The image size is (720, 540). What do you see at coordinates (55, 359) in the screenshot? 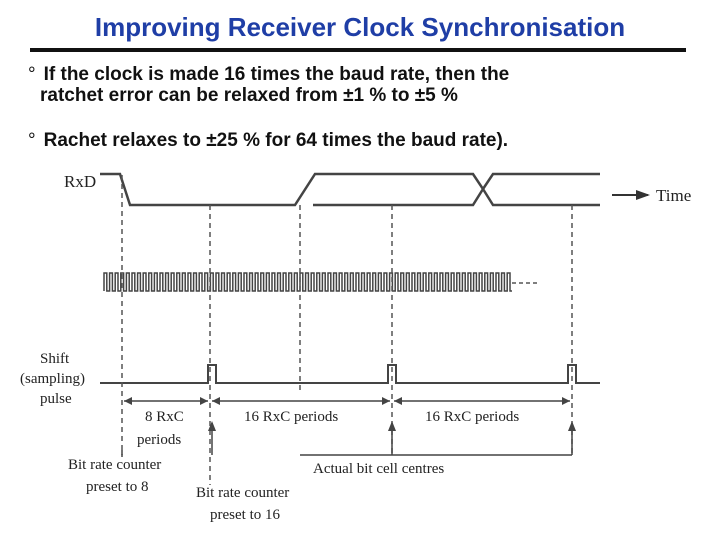
I see `shift-label-1: Shift` at bounding box center [55, 359].